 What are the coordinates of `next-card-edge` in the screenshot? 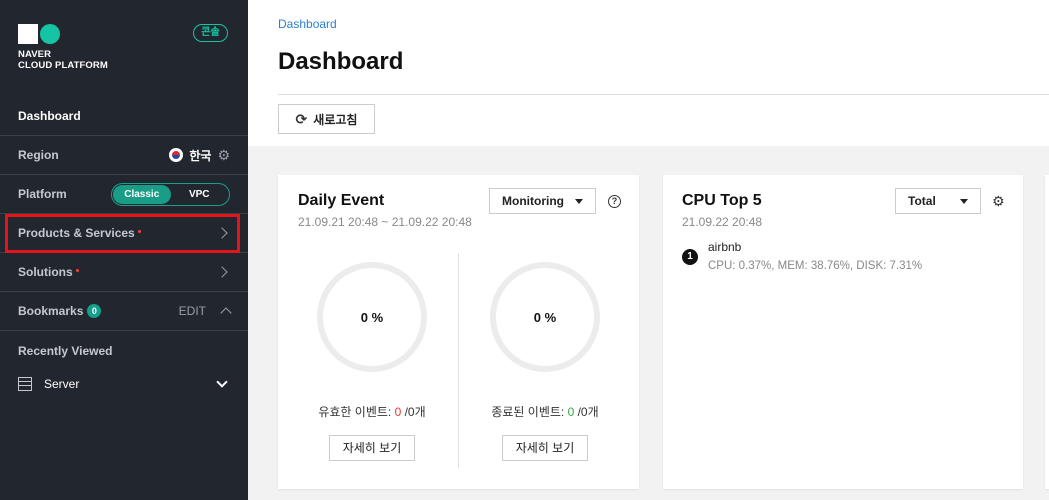 It's located at (1047, 332).